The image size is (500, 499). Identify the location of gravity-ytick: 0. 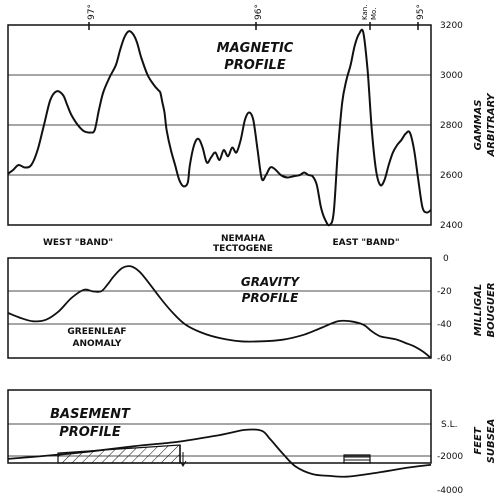
(446, 259).